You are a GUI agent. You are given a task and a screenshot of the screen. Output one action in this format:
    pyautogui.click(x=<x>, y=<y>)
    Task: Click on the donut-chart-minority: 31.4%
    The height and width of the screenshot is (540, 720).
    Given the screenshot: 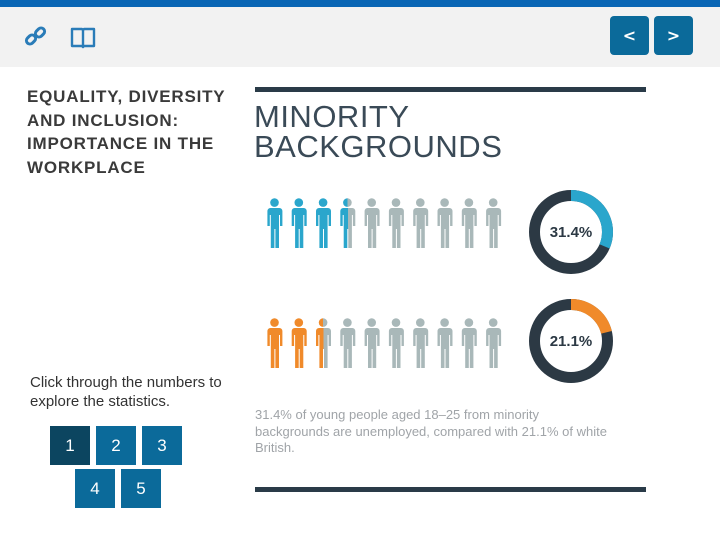 What is the action you would take?
    pyautogui.click(x=571, y=232)
    